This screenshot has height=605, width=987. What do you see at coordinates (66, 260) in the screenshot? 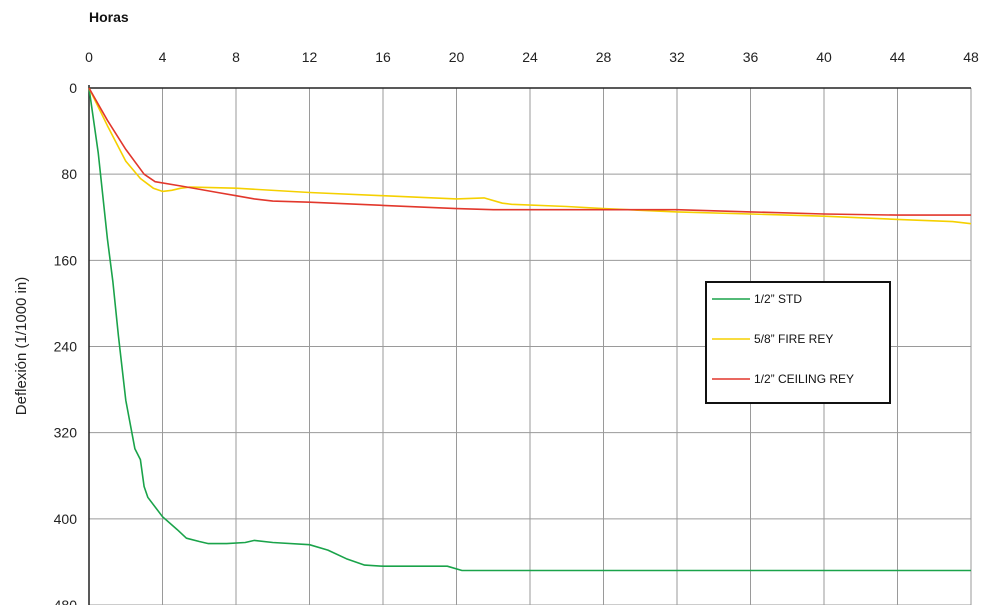
I see `y-tick-label: 160` at bounding box center [66, 260].